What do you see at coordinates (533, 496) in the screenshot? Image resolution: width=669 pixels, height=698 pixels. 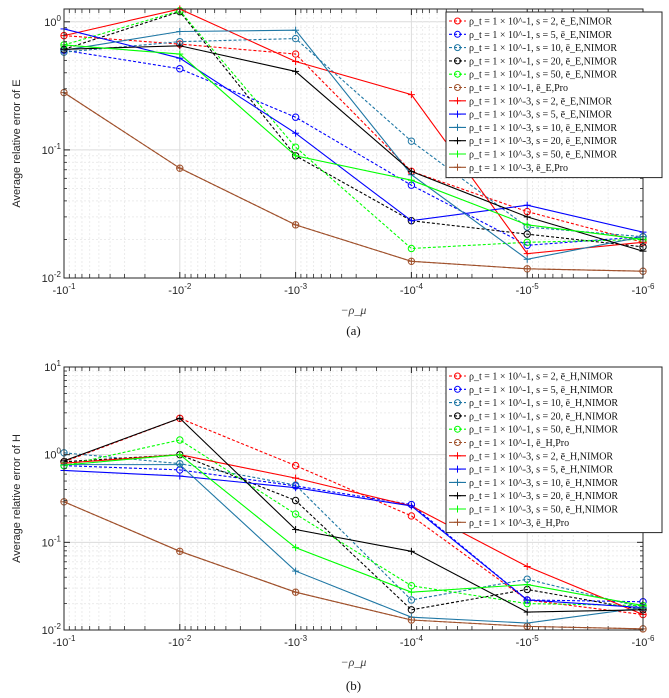 I see `legend-item: ρ_t = 1 × 10^-3, s = 20, ē_H,NIMOR` at bounding box center [533, 496].